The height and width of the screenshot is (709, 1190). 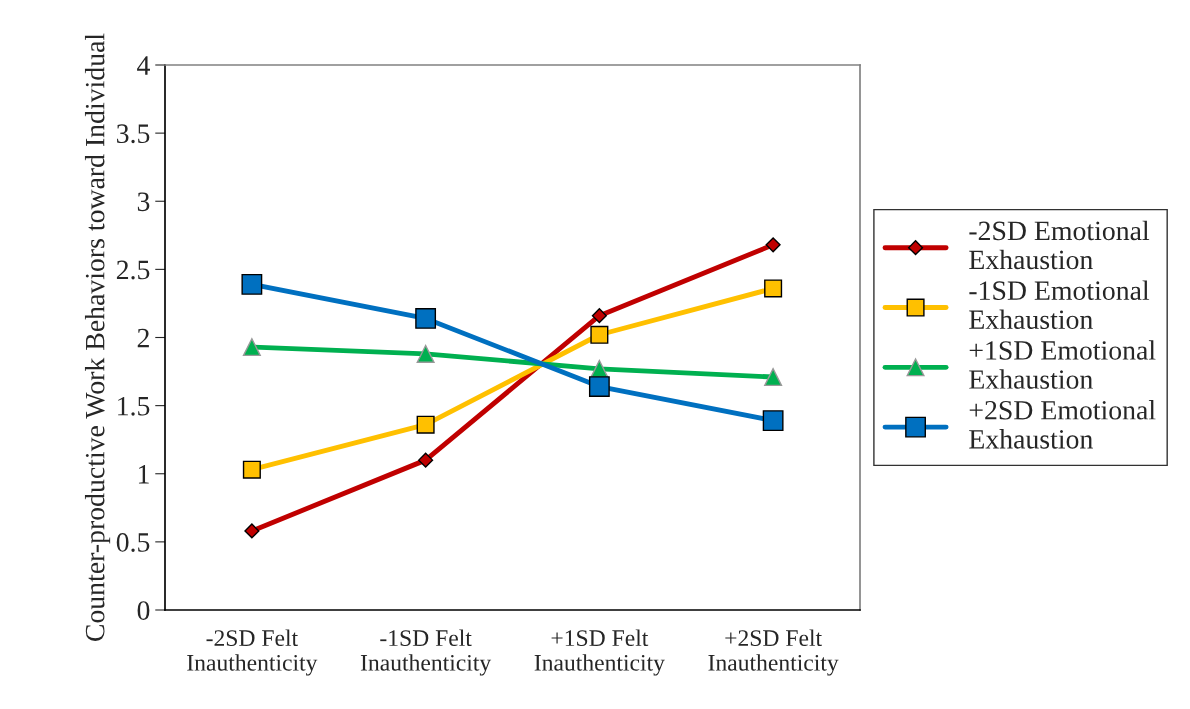 What do you see at coordinates (143, 338) in the screenshot?
I see `y-tick-label: 2` at bounding box center [143, 338].